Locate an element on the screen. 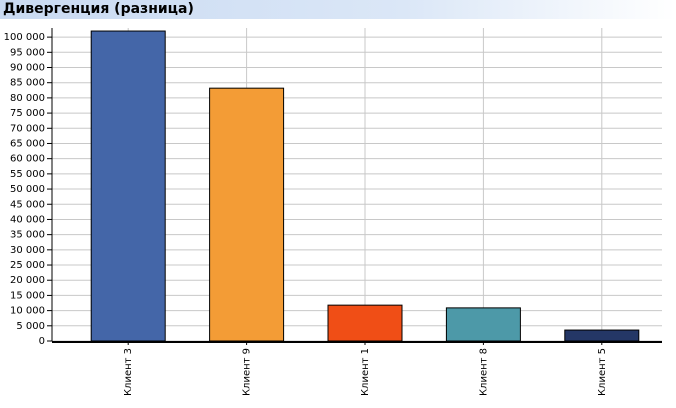 The image size is (676, 408). x-tick-label: Клиент 8 is located at coordinates (483, 372).